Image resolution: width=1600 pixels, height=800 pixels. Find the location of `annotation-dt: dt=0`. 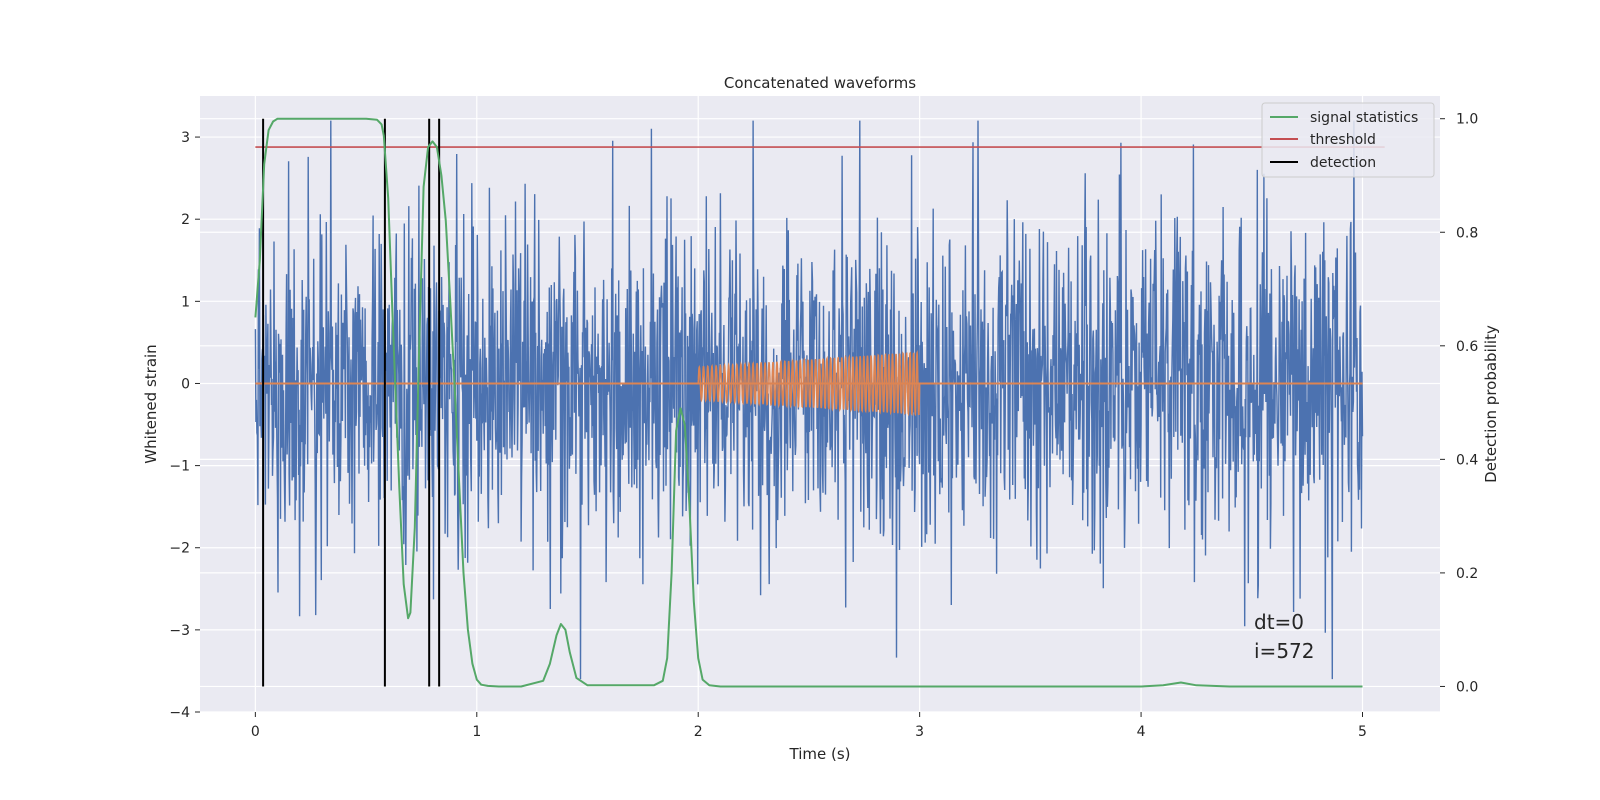

annotation-dt: dt=0 is located at coordinates (1279, 622).